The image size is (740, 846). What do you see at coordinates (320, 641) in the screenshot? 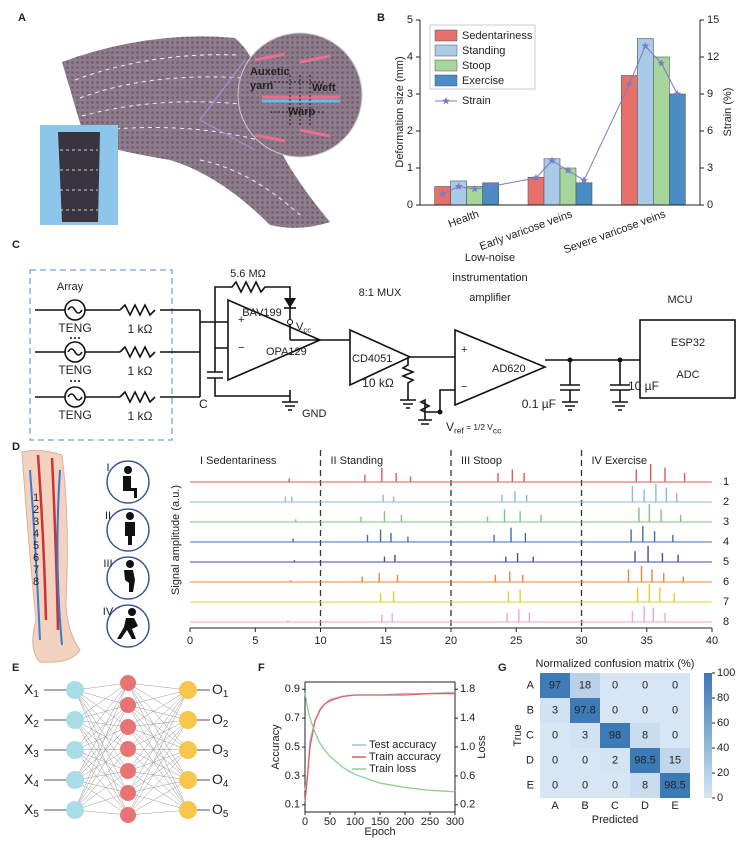
I see `tick-label: 10` at bounding box center [320, 641].